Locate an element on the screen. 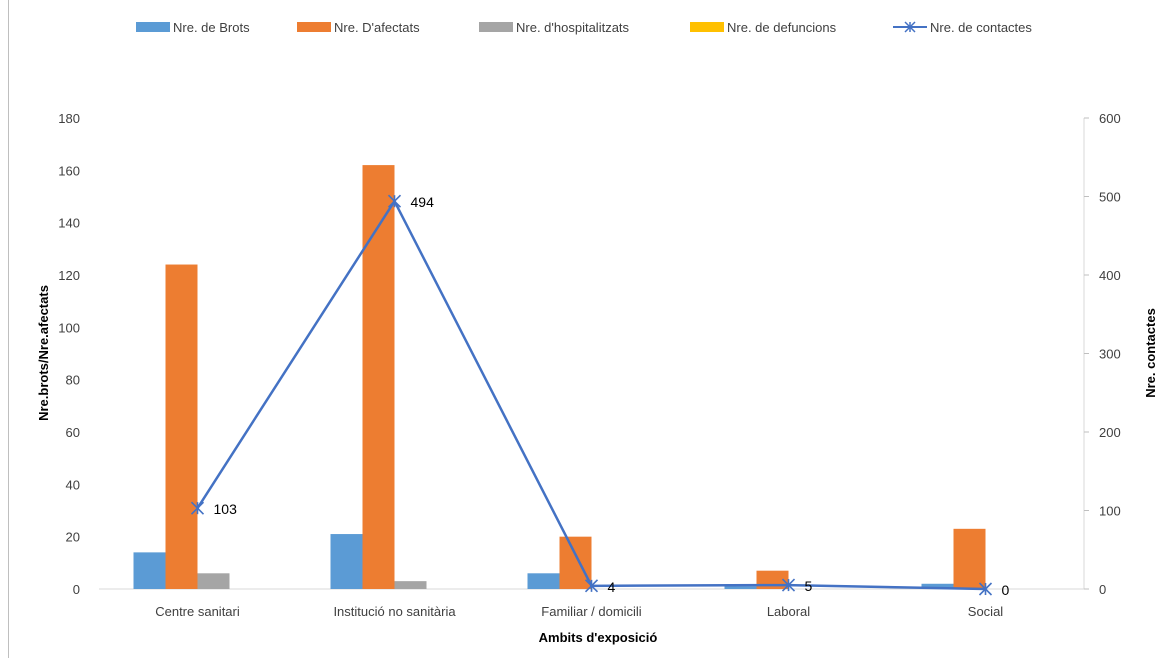 Image resolution: width=1164 pixels, height=658 pixels. data-label: 4 is located at coordinates (612, 587).